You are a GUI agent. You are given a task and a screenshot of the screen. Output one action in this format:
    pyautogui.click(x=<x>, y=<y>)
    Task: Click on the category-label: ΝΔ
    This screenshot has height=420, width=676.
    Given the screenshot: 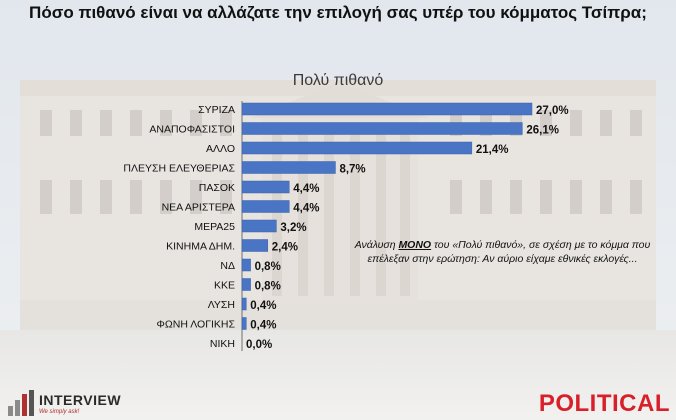 What is the action you would take?
    pyautogui.click(x=227, y=266)
    